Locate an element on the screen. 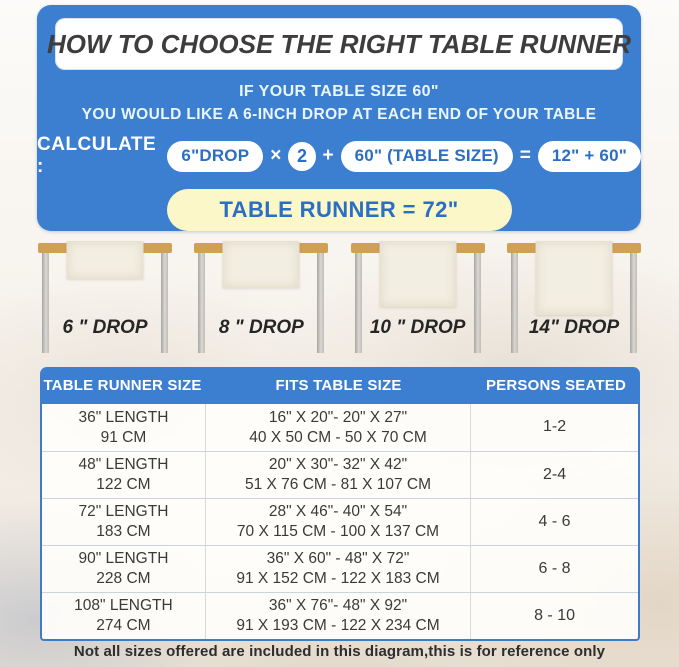  sum-pill: 12" + 60" is located at coordinates (589, 156).